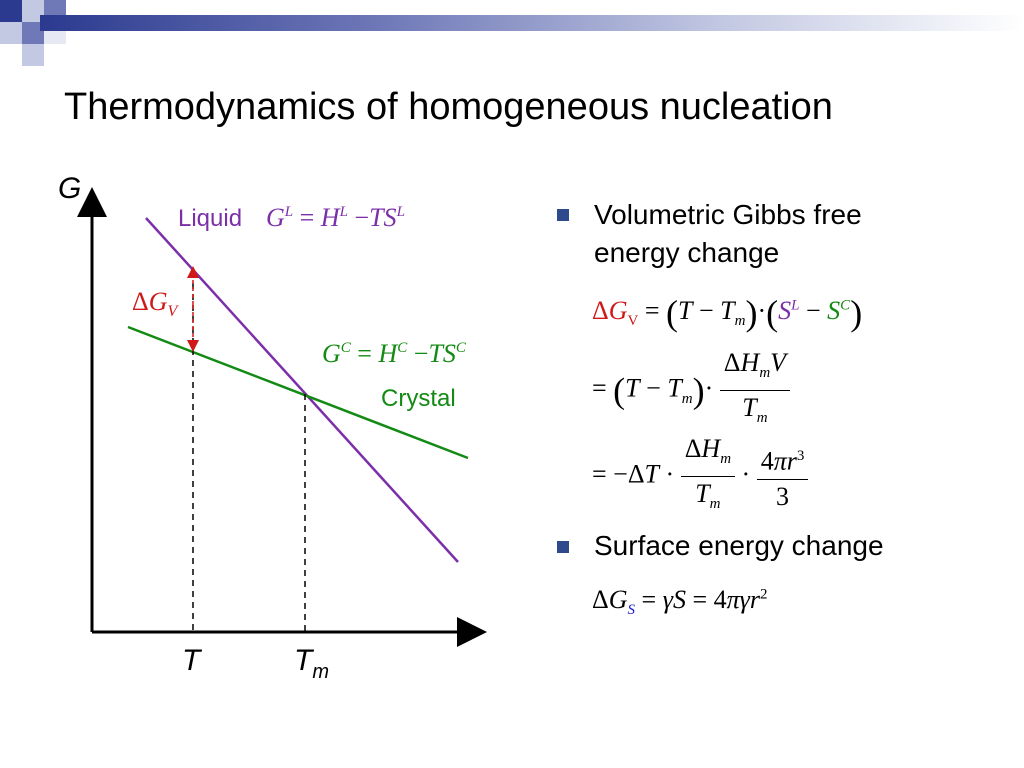 This screenshot has width=1024, height=768. What do you see at coordinates (210, 218) in the screenshot?
I see `liquid-label: Liquid` at bounding box center [210, 218].